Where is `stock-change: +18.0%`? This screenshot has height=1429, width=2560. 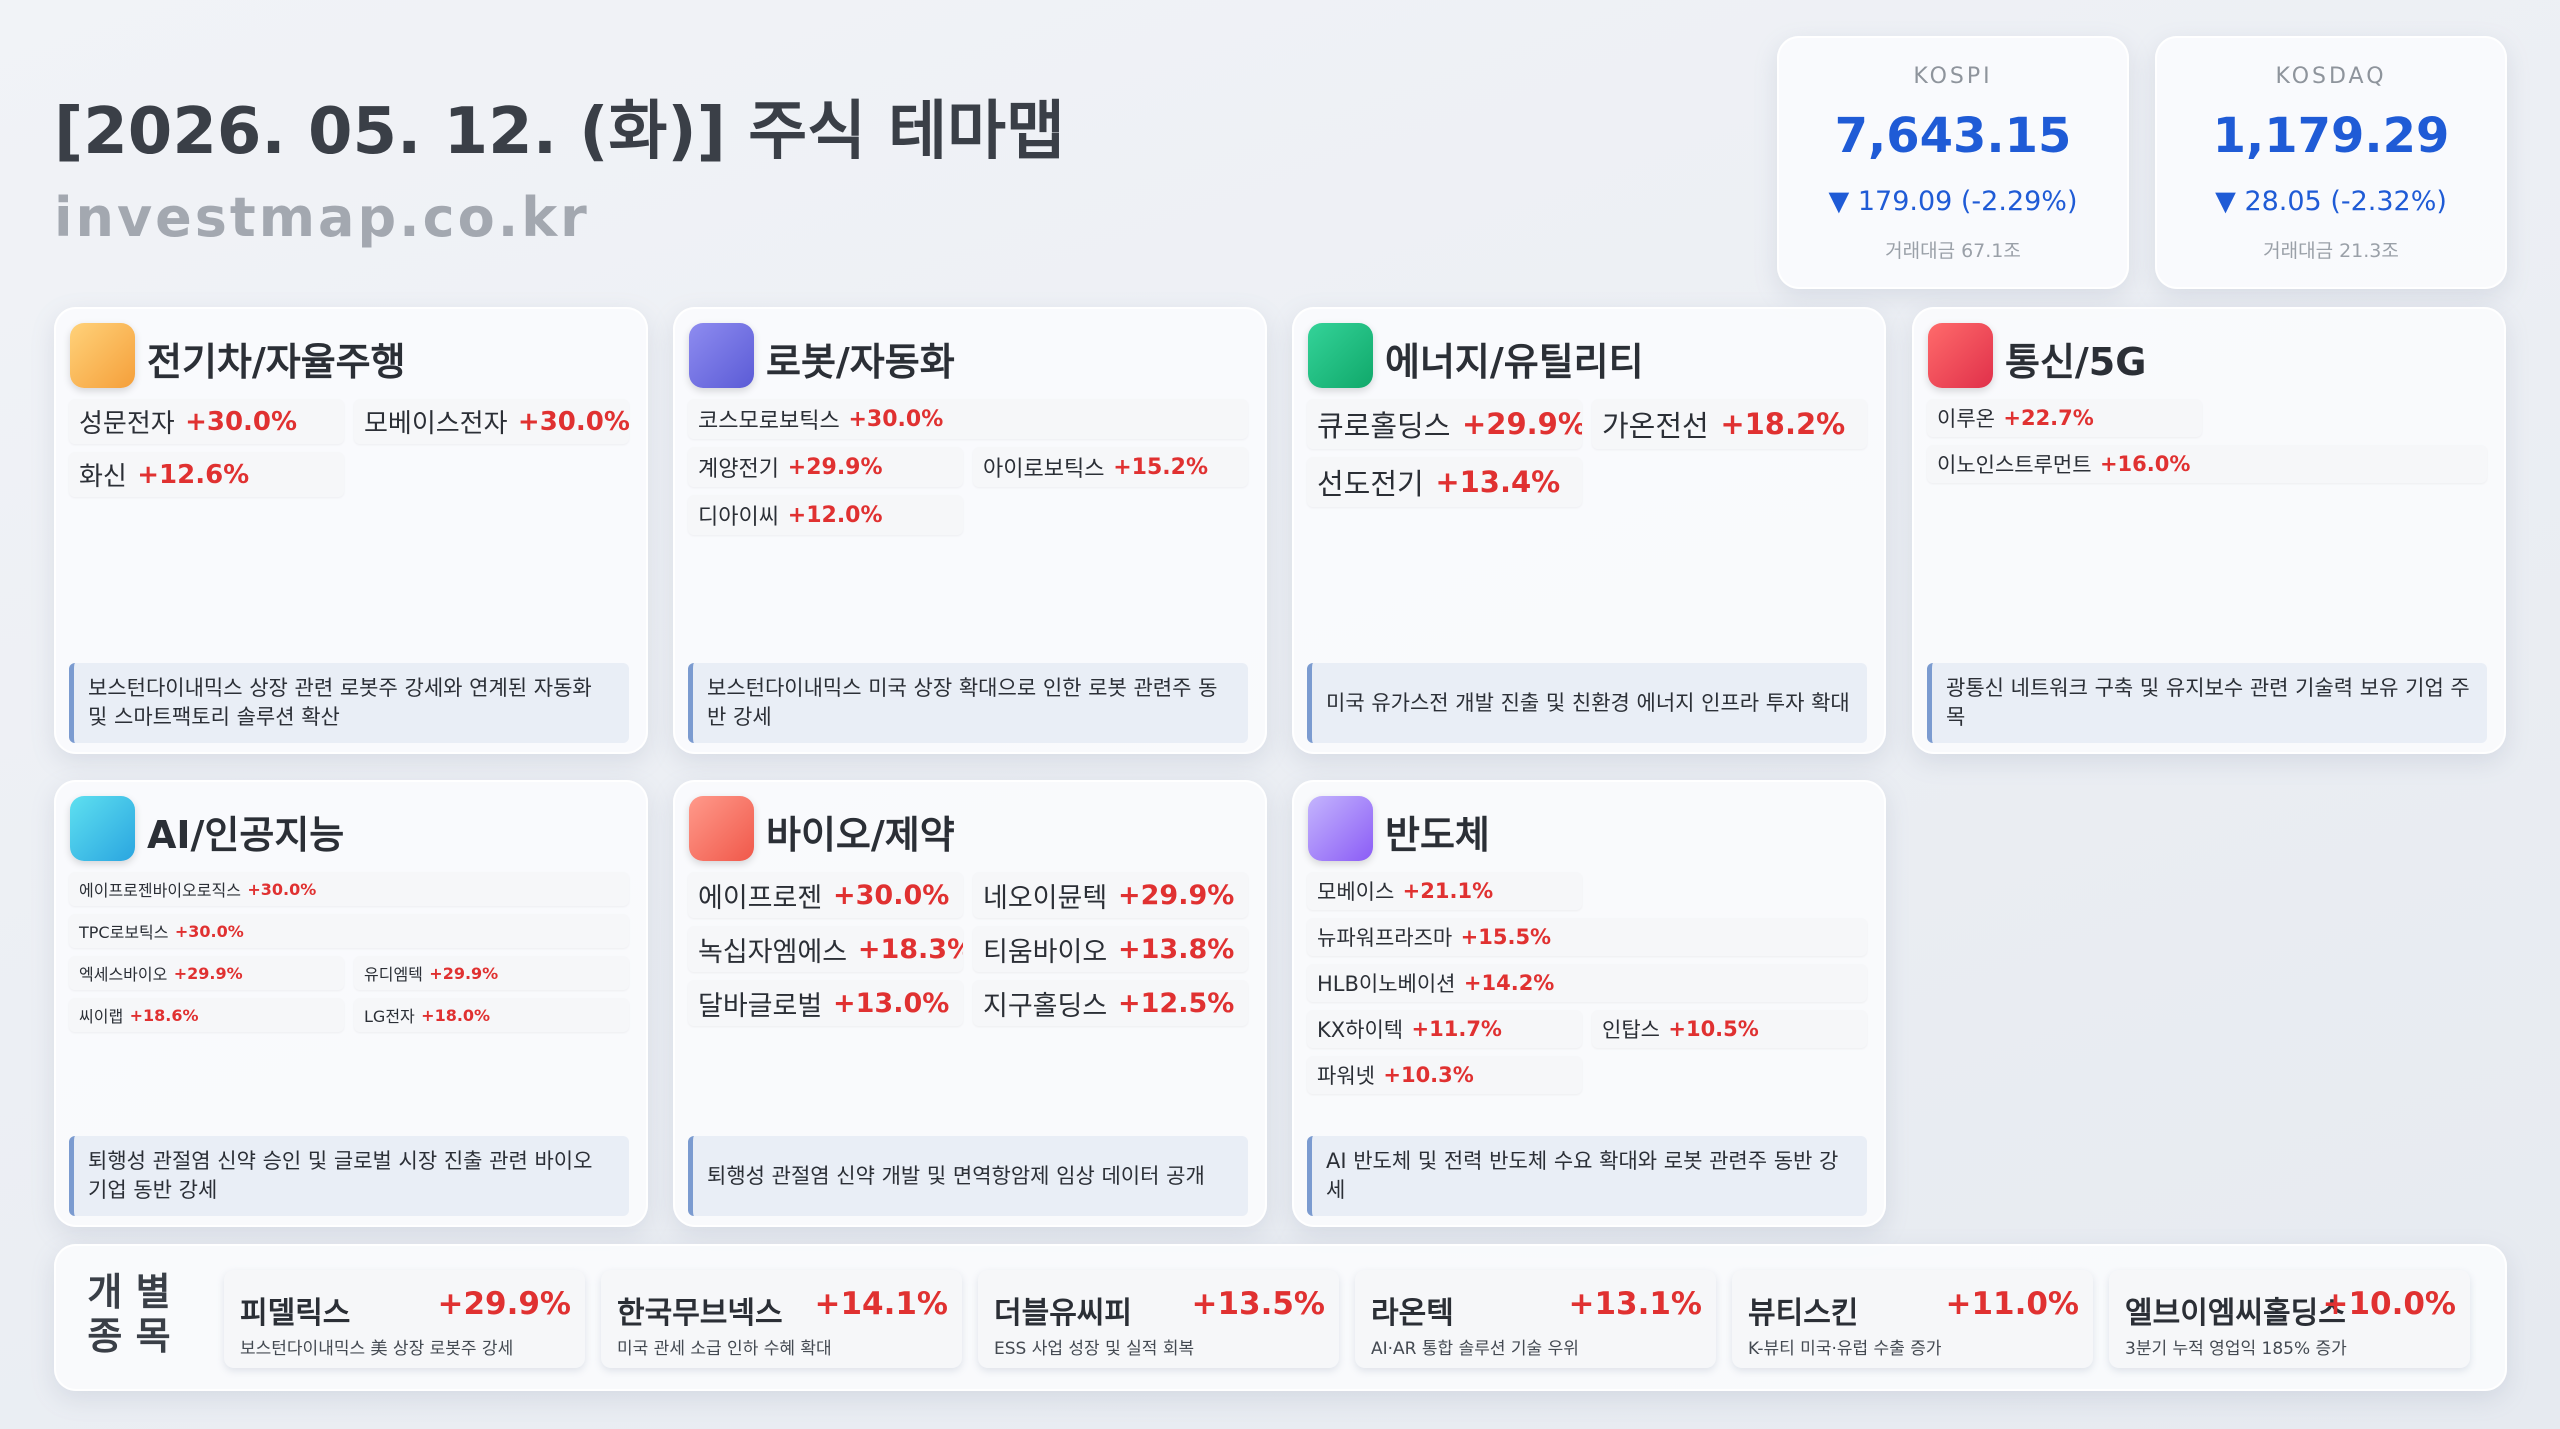 stock-change: +18.0% is located at coordinates (456, 1015).